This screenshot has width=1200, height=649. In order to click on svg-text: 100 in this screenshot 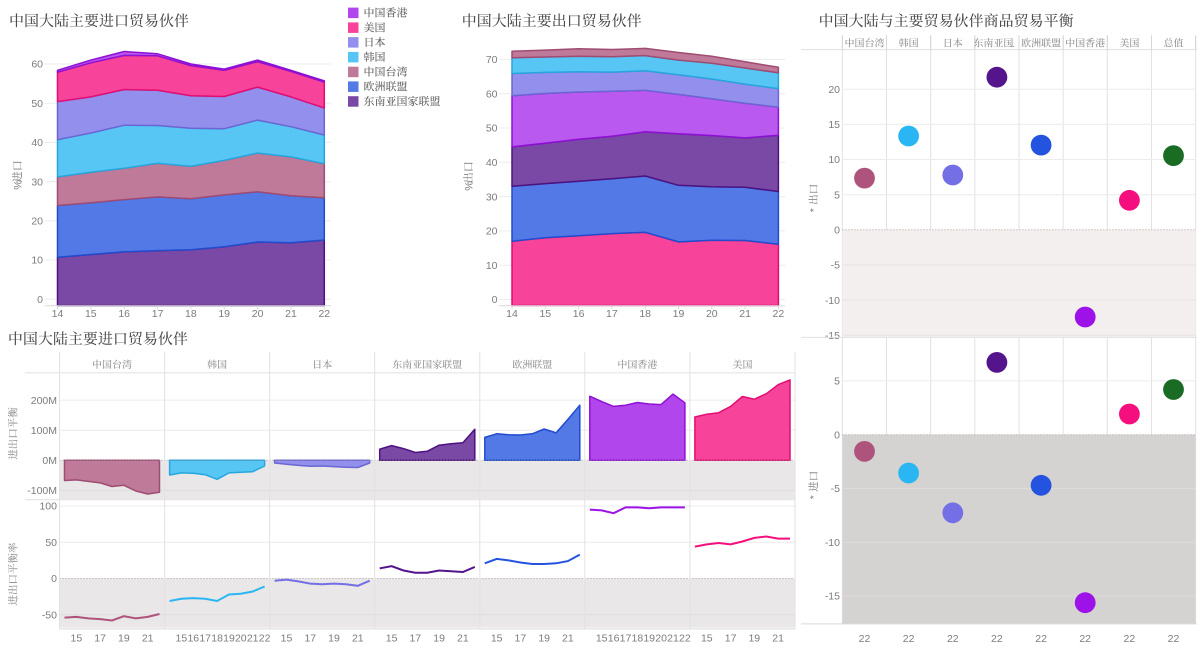, I will do `click(48, 507)`.